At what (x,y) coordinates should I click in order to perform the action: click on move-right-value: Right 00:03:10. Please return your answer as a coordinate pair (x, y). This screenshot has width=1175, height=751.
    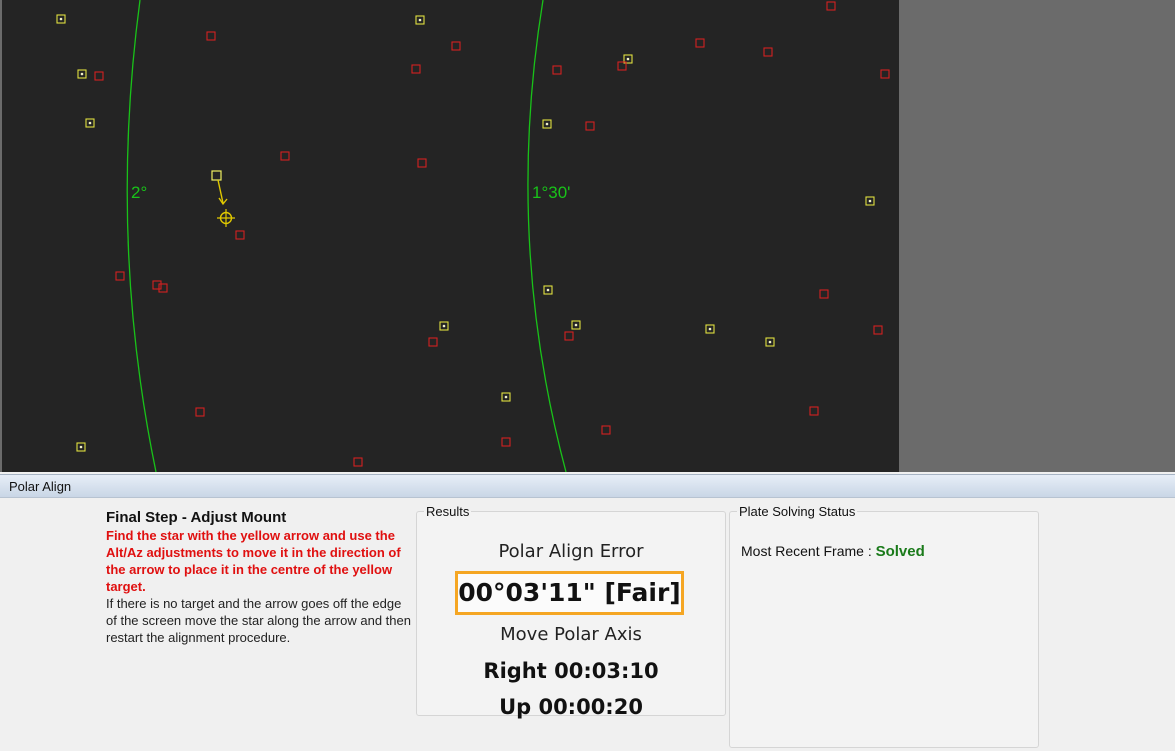
    Looking at the image, I should click on (571, 671).